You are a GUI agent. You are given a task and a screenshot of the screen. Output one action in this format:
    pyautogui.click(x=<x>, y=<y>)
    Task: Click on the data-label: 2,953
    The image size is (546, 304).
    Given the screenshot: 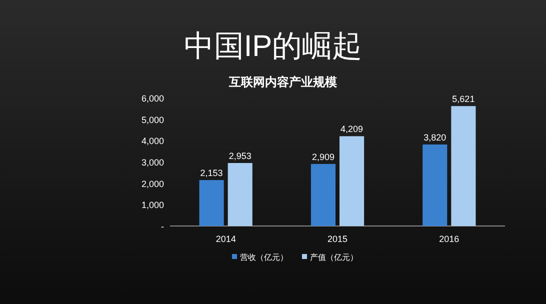 What is the action you would take?
    pyautogui.click(x=240, y=156)
    